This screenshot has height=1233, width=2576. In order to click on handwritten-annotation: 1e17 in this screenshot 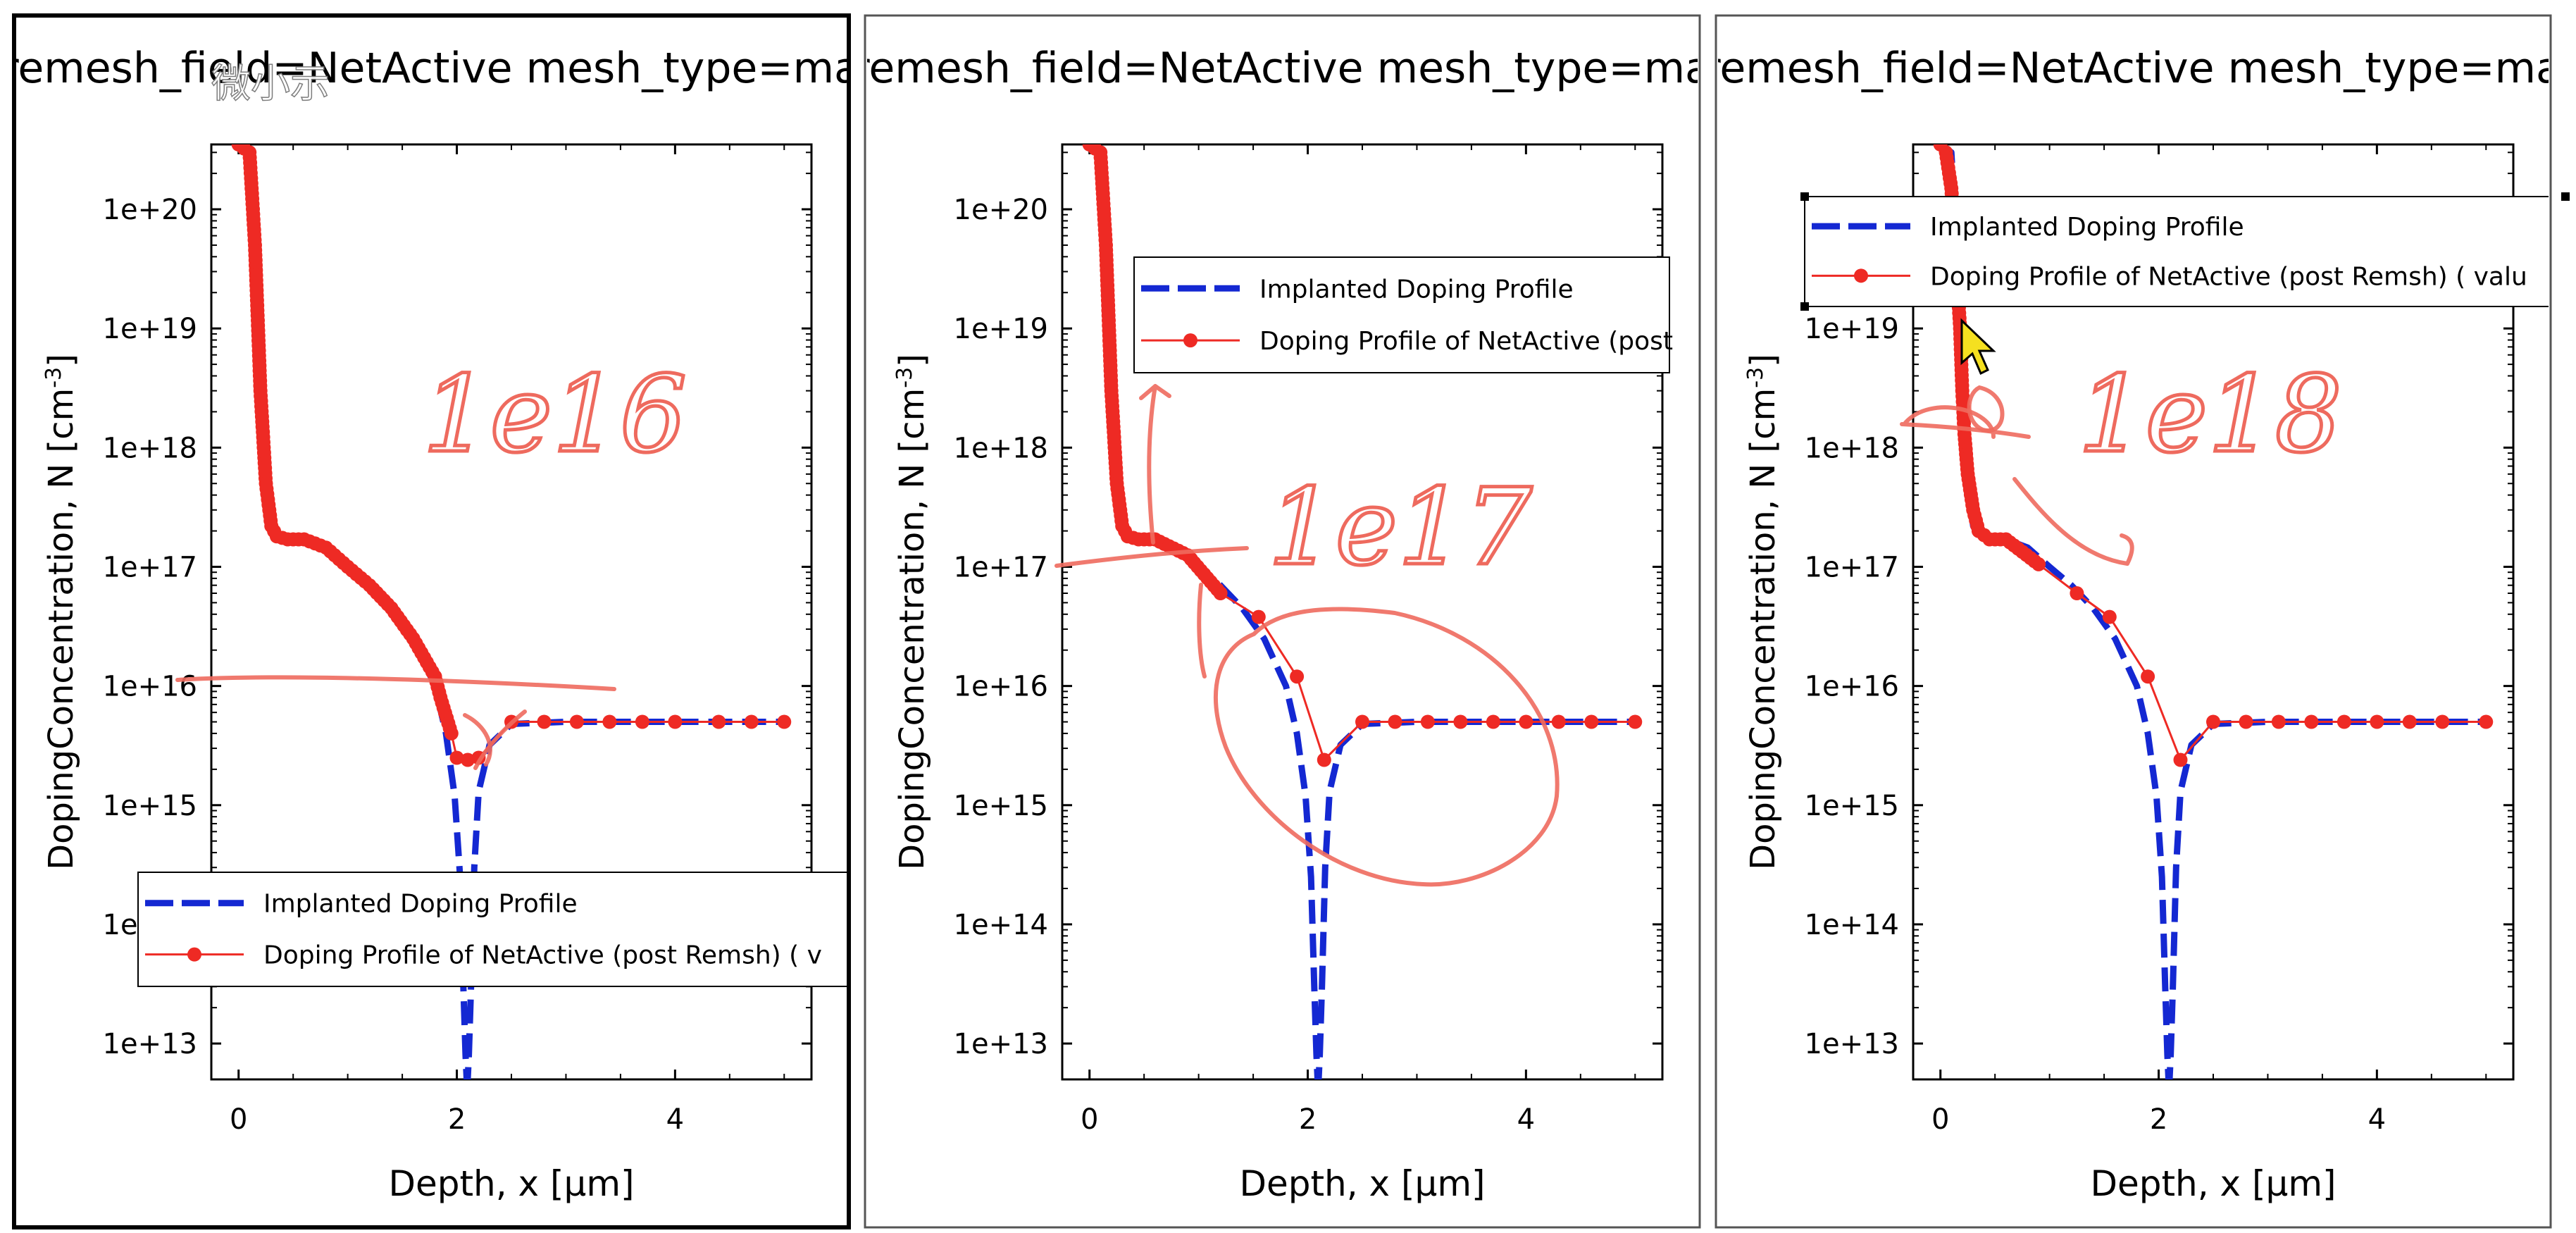, I will do `click(1400, 527)`.